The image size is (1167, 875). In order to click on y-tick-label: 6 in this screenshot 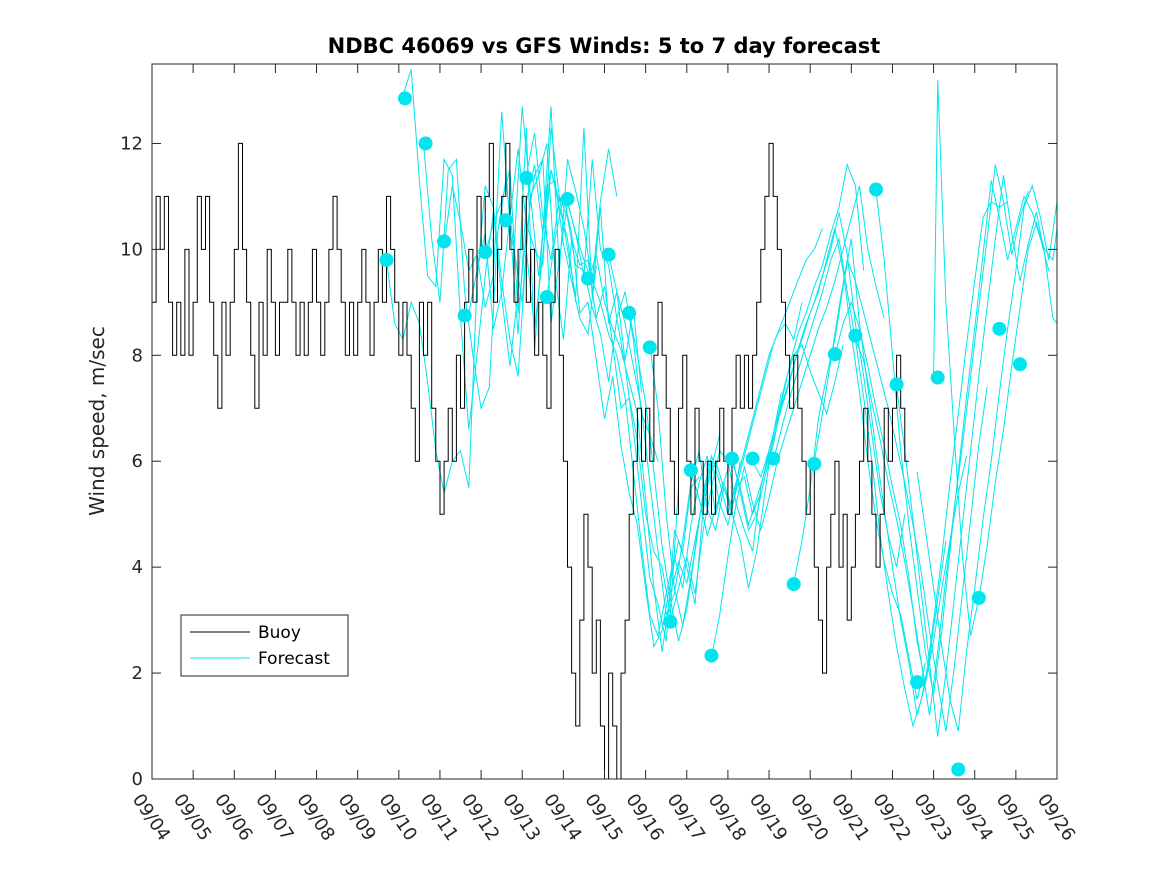, I will do `click(137, 461)`.